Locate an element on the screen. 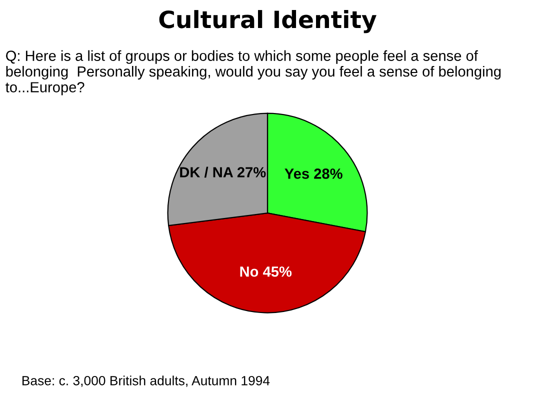  slice-label: DK / NA 27% is located at coordinates (223, 172).